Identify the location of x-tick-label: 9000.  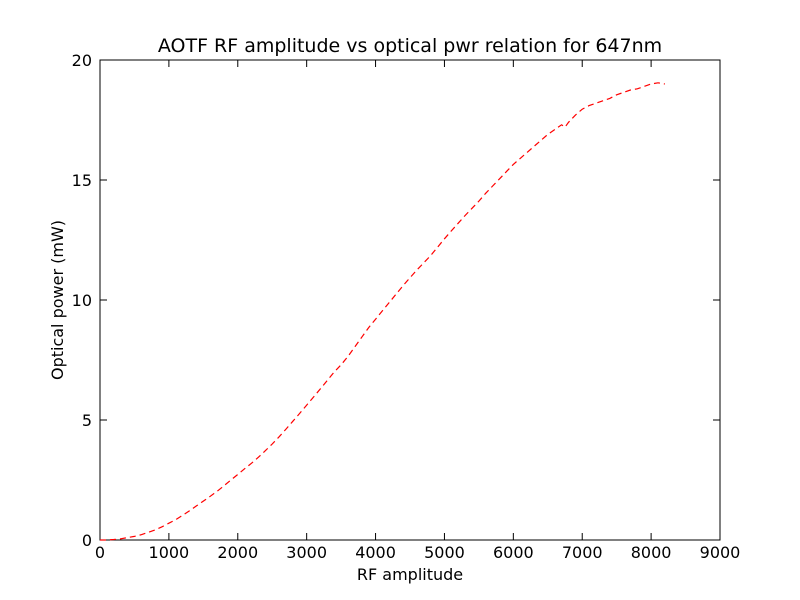
(720, 552).